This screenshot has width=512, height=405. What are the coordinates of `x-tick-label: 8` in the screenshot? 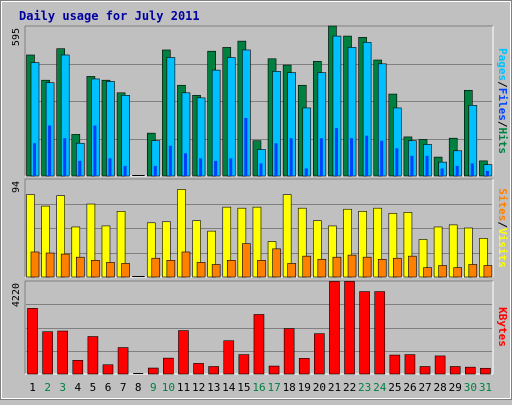 It's located at (138, 387).